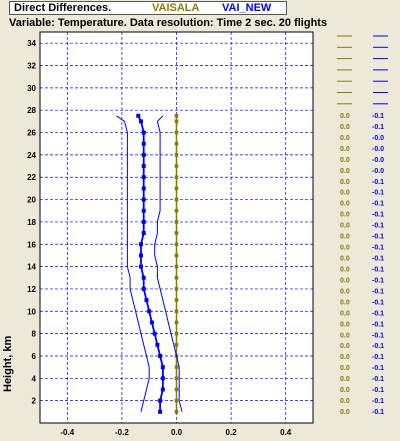 This screenshot has height=441, width=400. Describe the element at coordinates (34, 334) in the screenshot. I see `y-tick-label: 8` at that location.